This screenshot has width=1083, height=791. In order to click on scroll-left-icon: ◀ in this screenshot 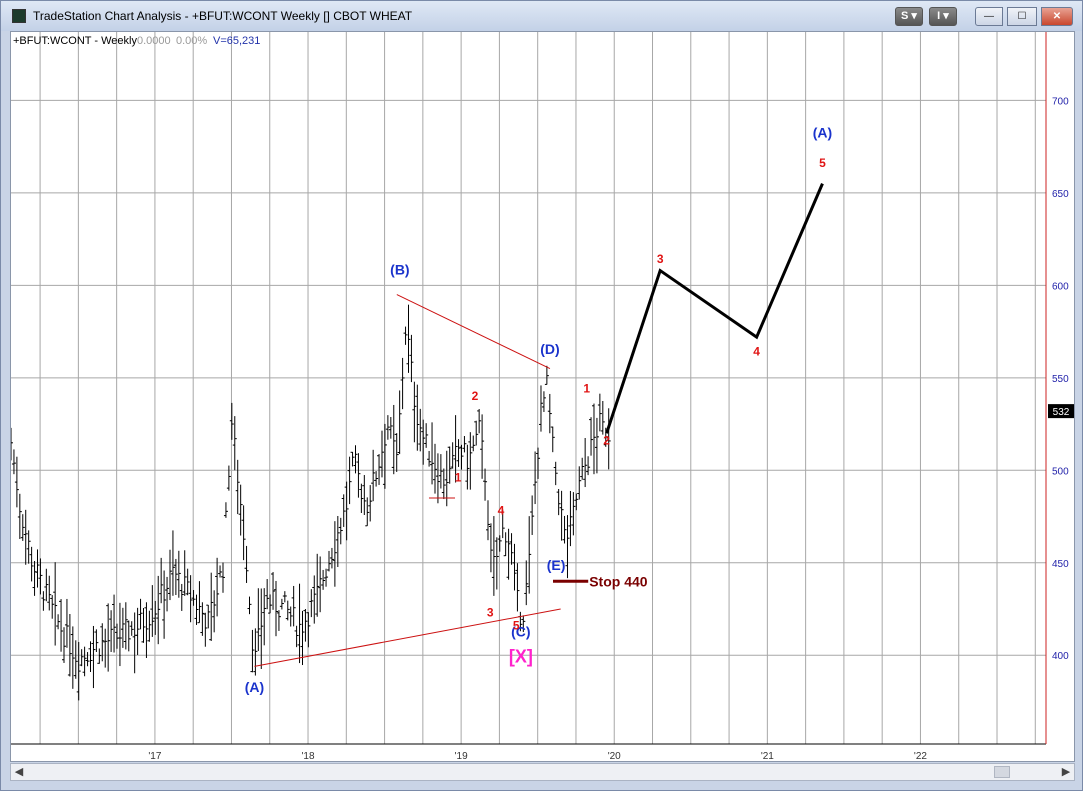, I will do `click(19, 772)`.